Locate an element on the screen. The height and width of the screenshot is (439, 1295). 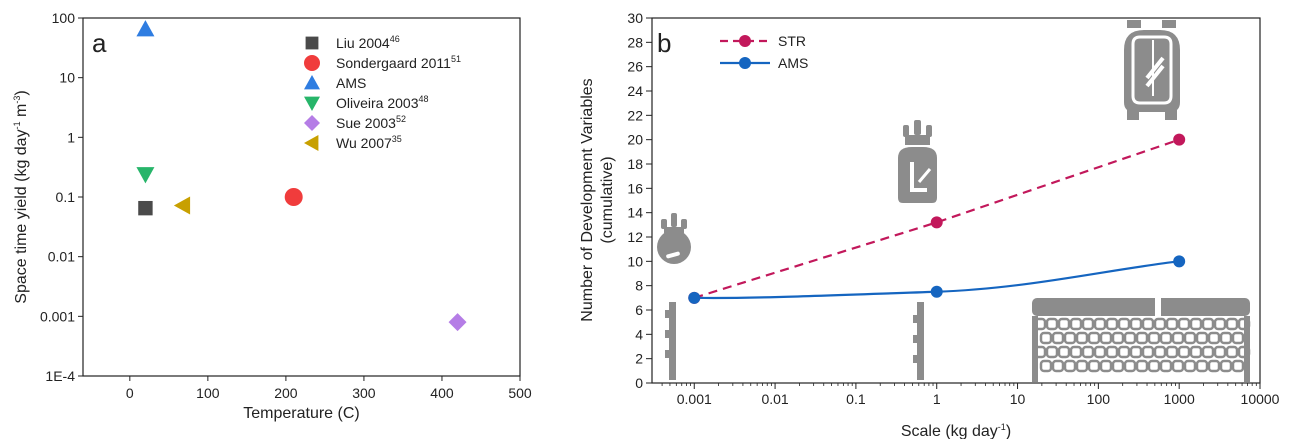
panel-b-legend: STR AMS is located at coordinates (764, 52).